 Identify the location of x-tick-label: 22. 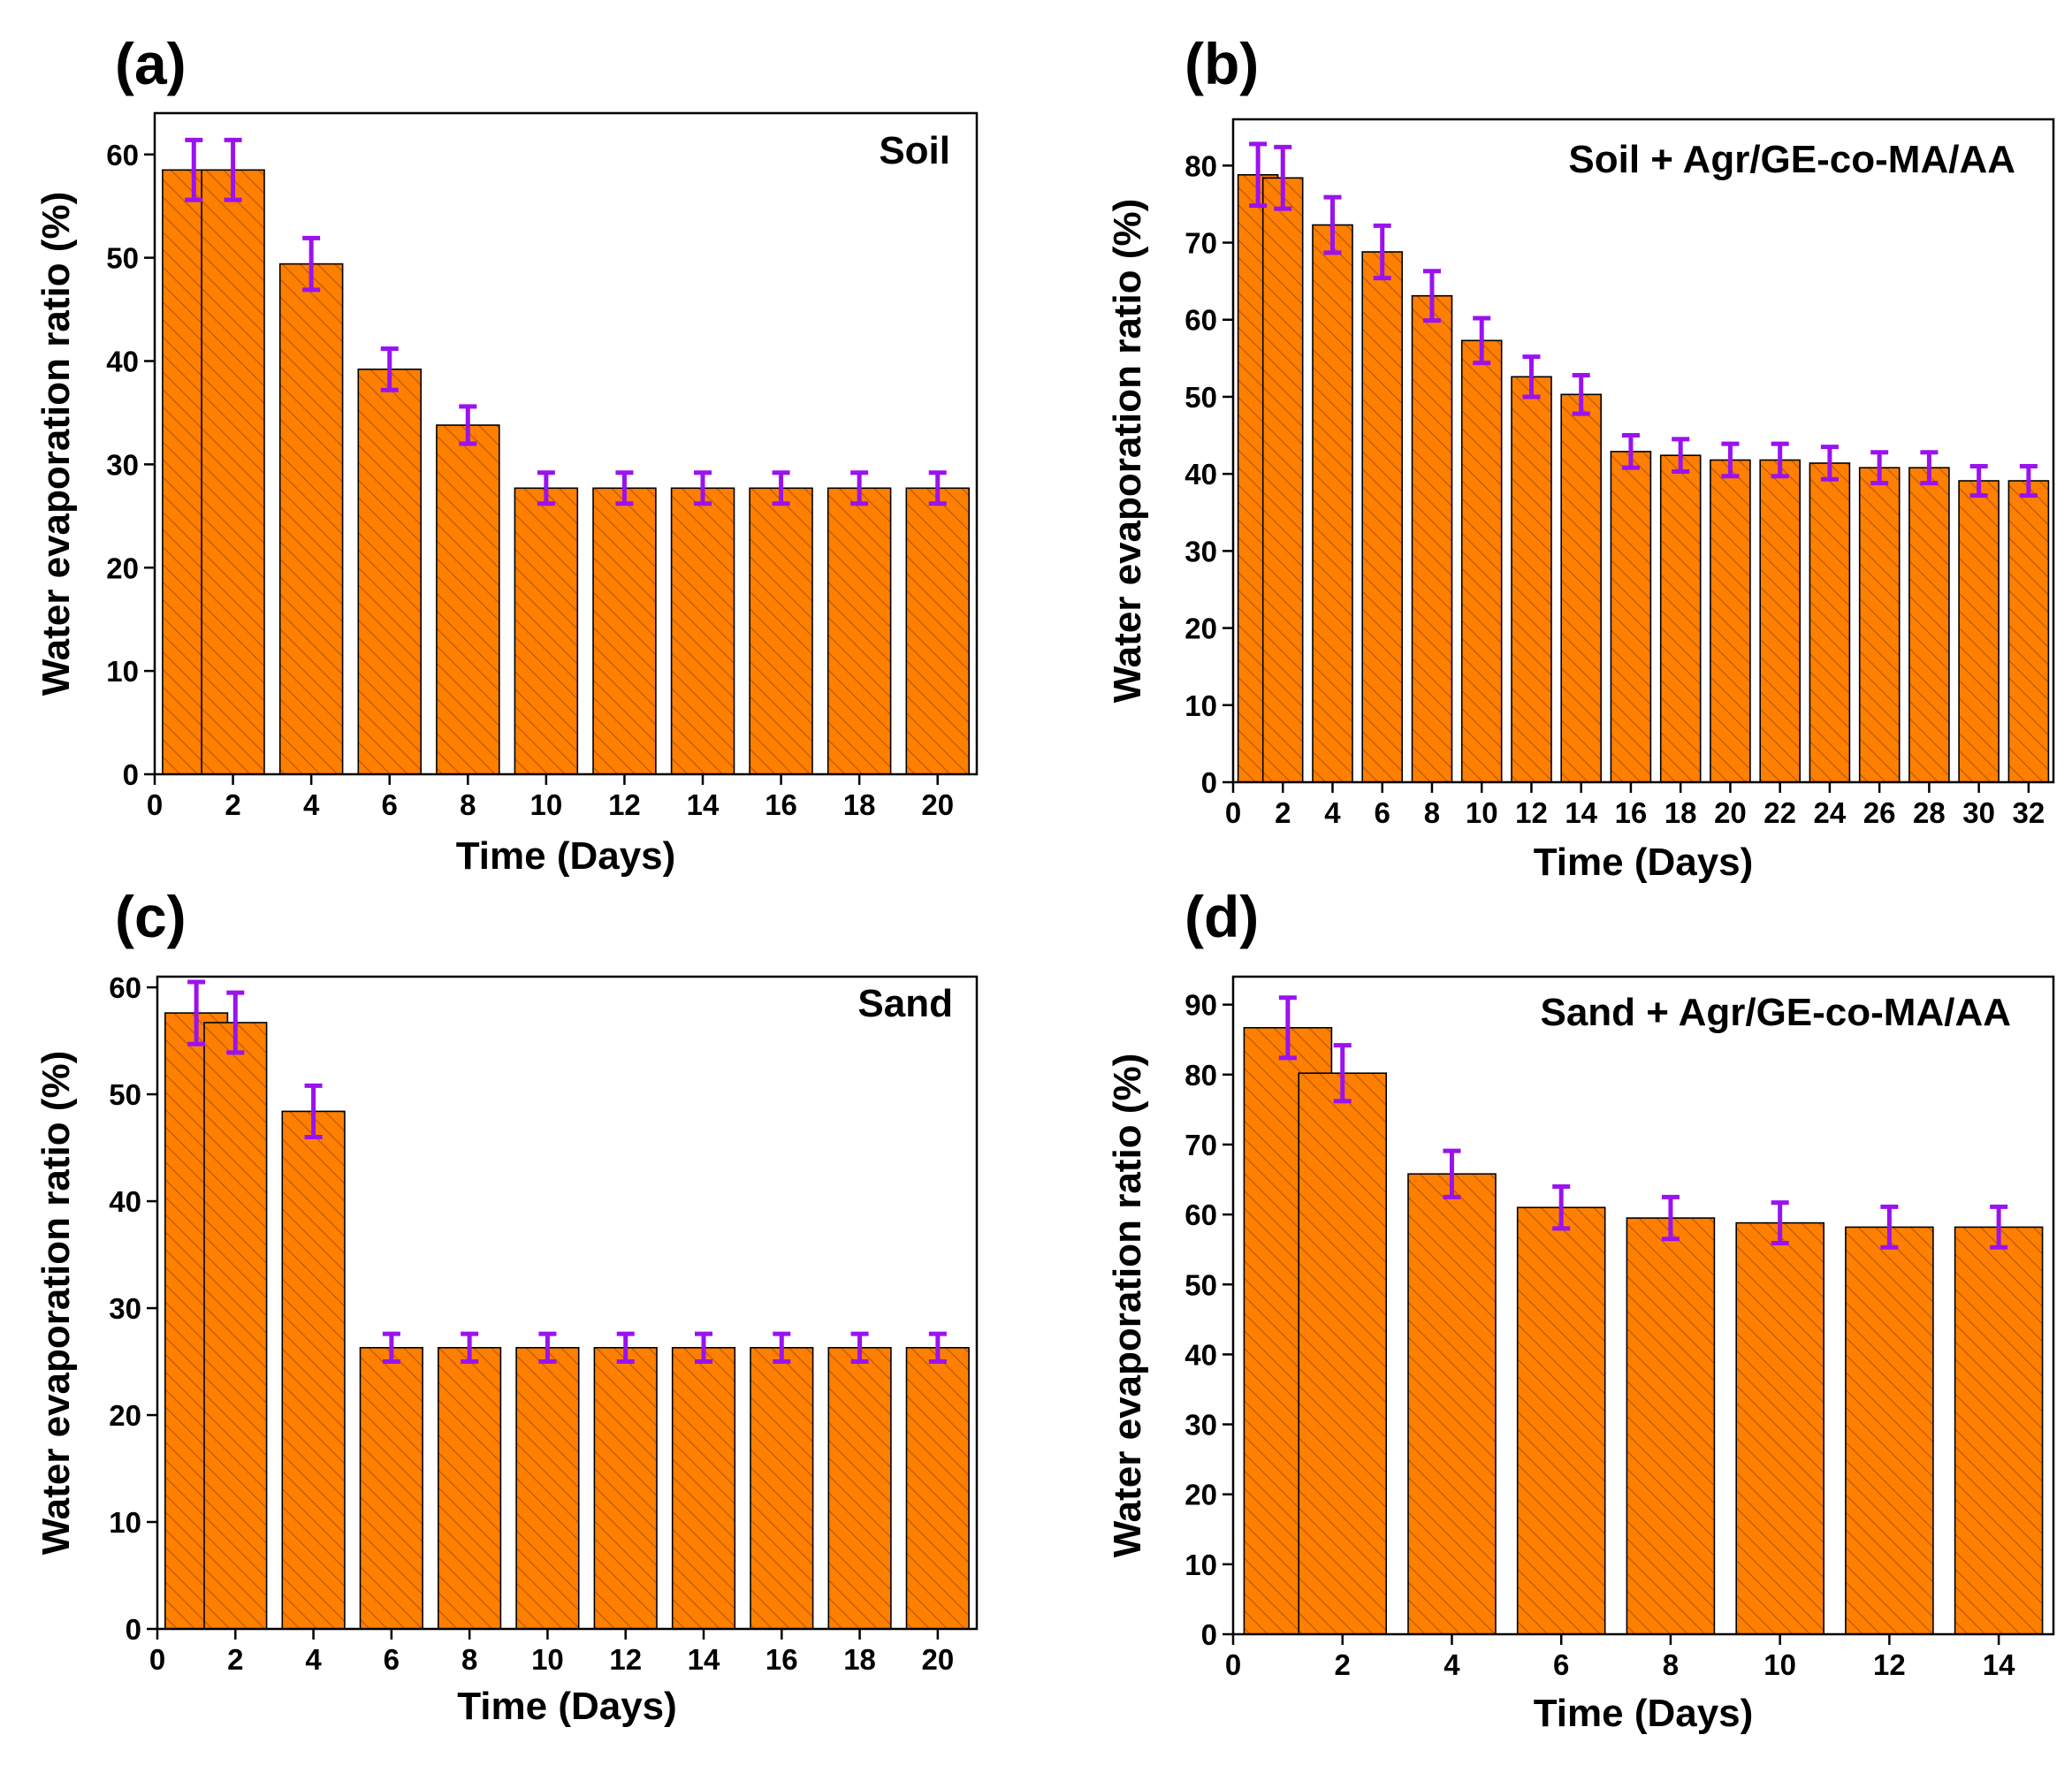
(1779, 813).